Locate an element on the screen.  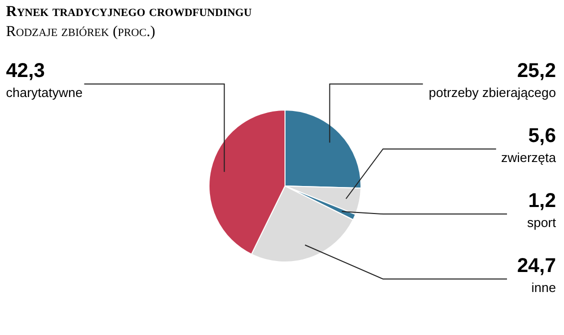
slice-label: potrzeby zbierającego is located at coordinates (492, 92).